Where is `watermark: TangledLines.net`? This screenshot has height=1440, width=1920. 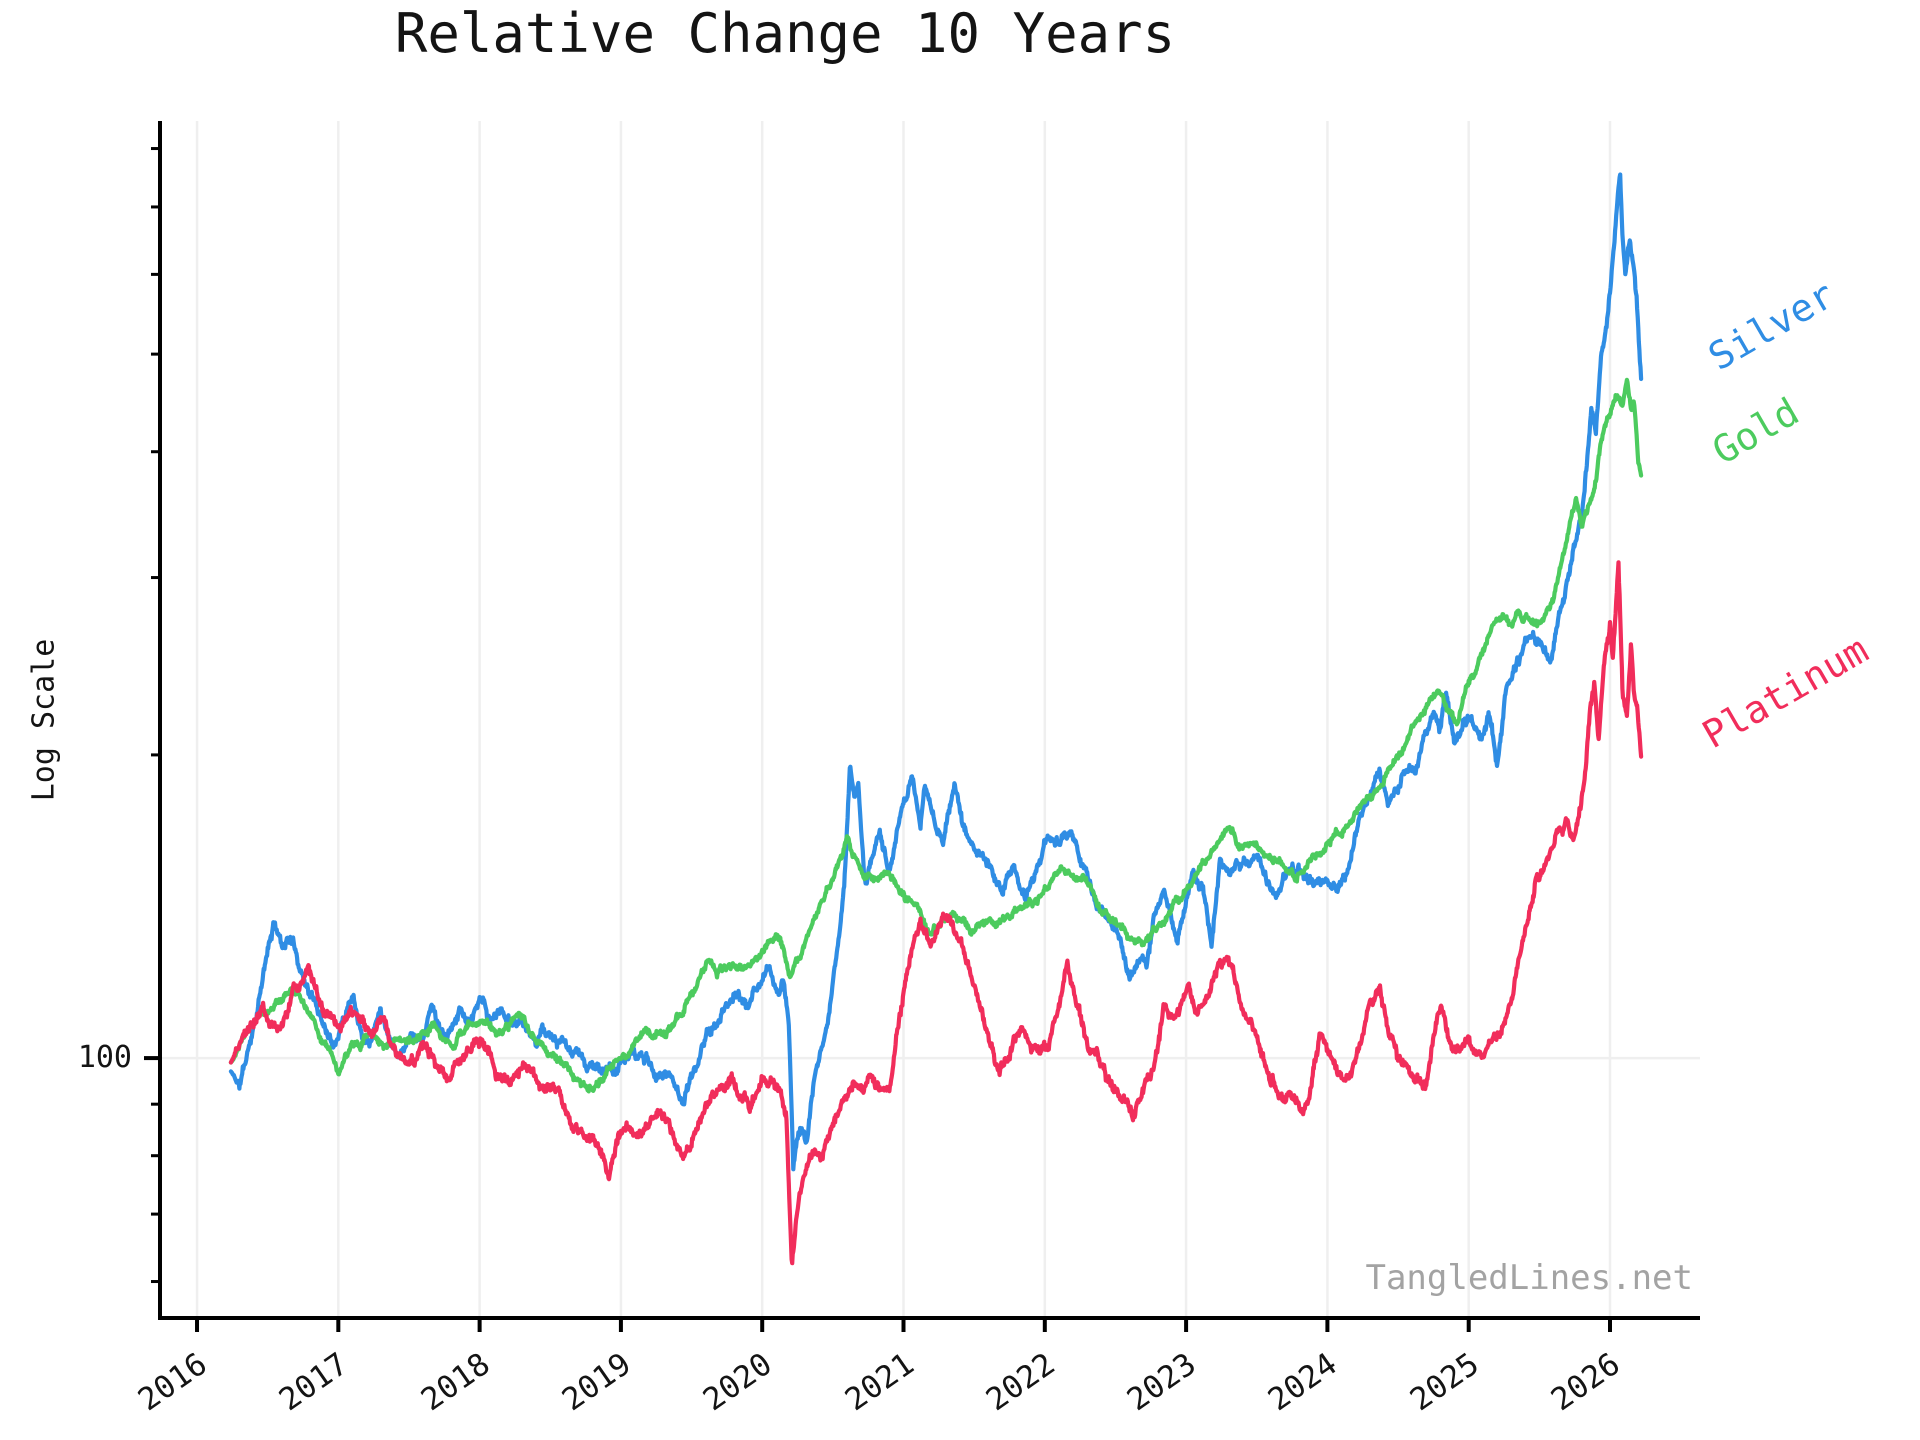 watermark: TangledLines.net is located at coordinates (1529, 1278).